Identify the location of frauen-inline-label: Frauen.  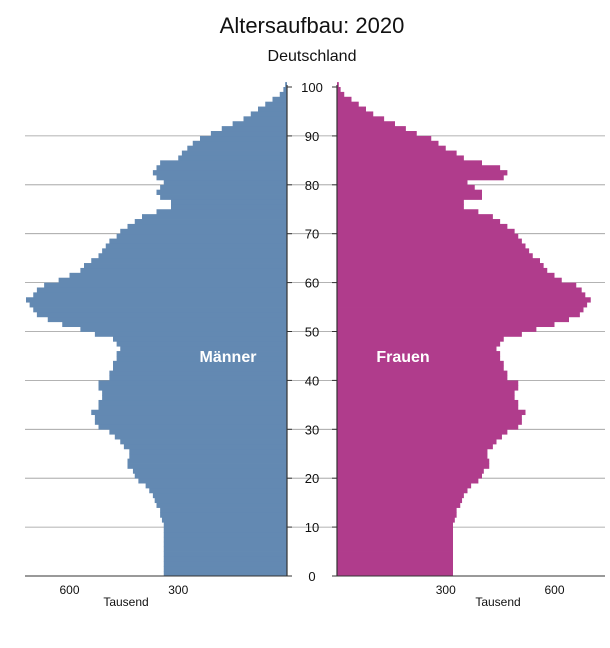
(402, 357).